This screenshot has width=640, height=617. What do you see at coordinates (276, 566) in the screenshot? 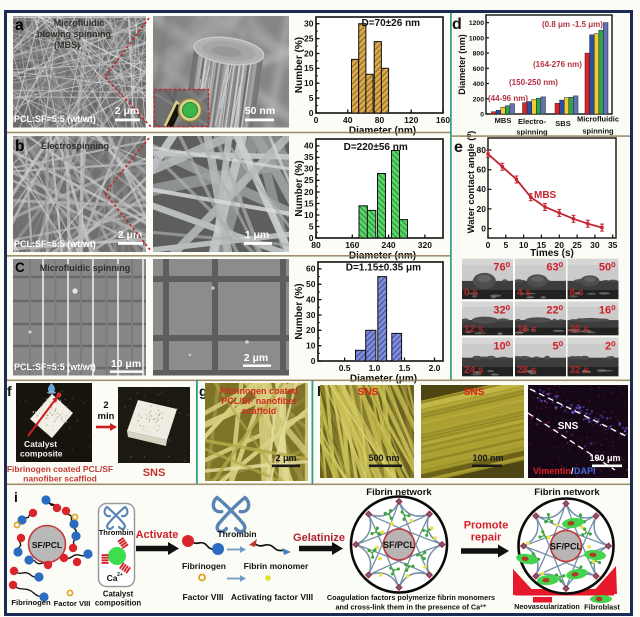
I see `svg-text: Fibrin monomer` at bounding box center [276, 566].